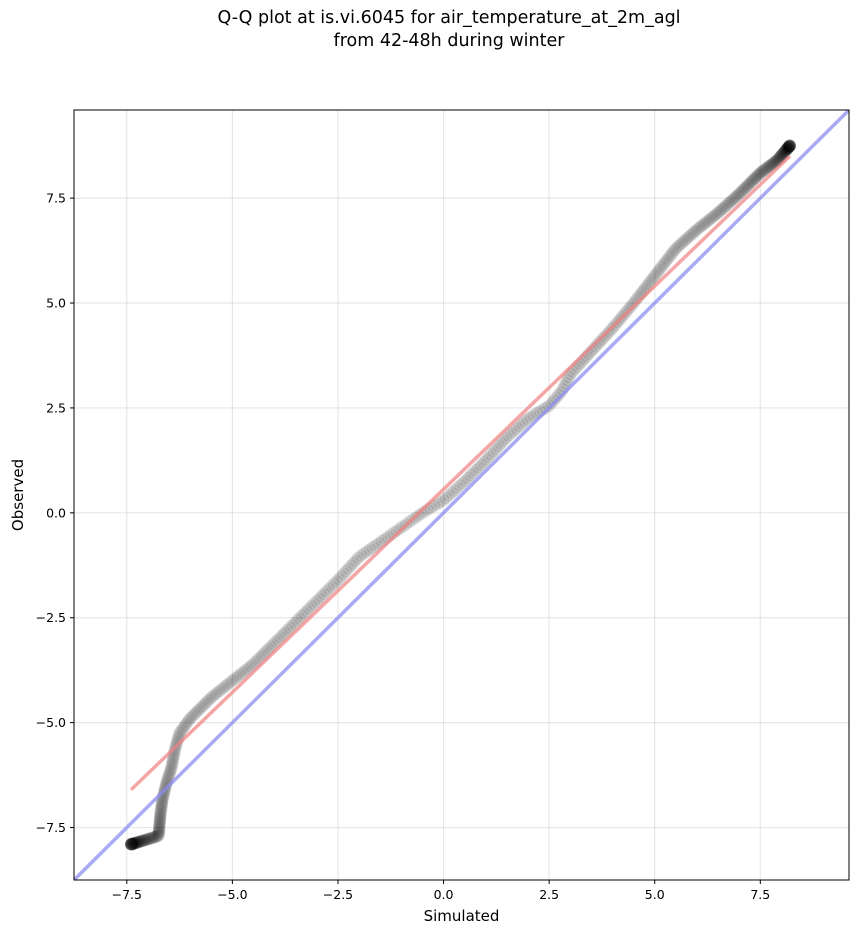 This screenshot has width=858, height=934. Describe the element at coordinates (449, 41) in the screenshot. I see `chart-title-line-2: from 42-48h during winter` at that location.